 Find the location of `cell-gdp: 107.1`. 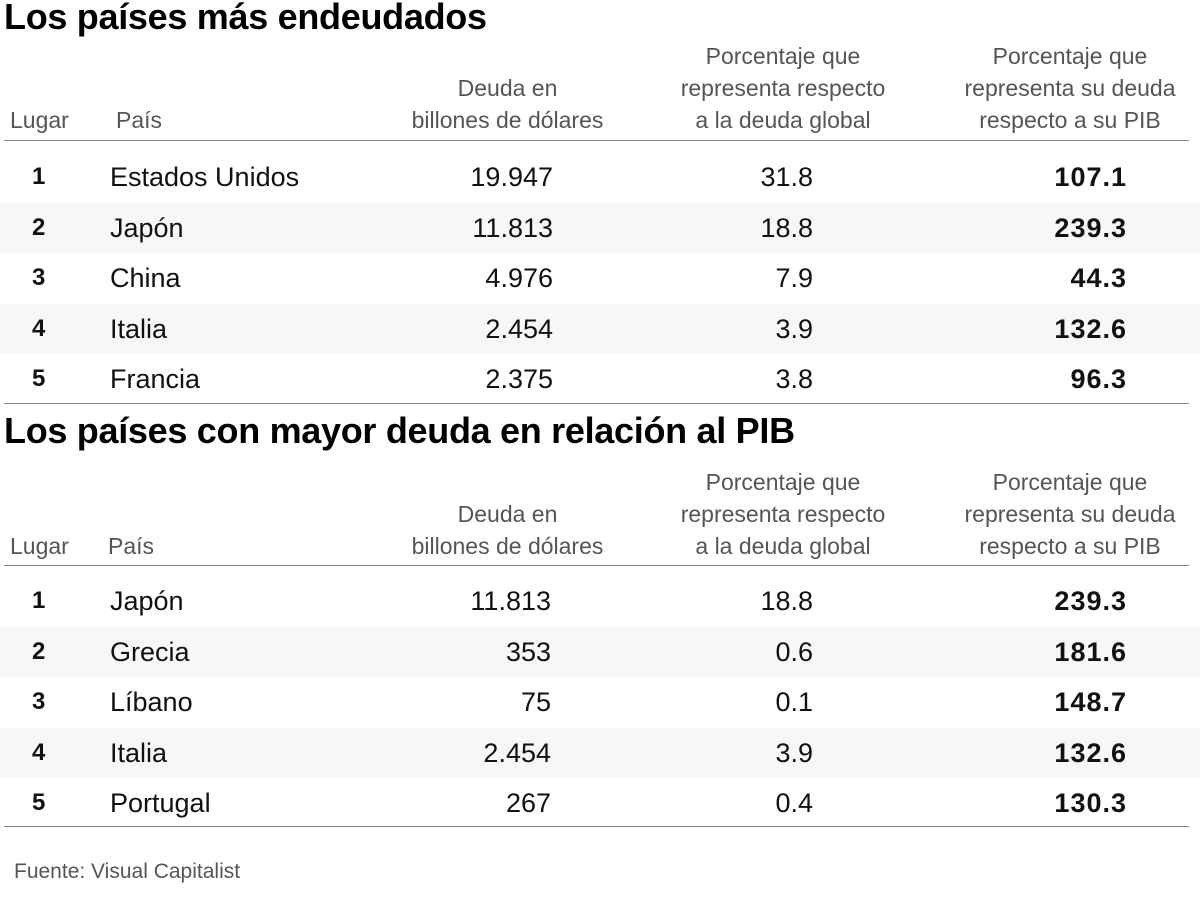

cell-gdp: 107.1 is located at coordinates (1090, 177).